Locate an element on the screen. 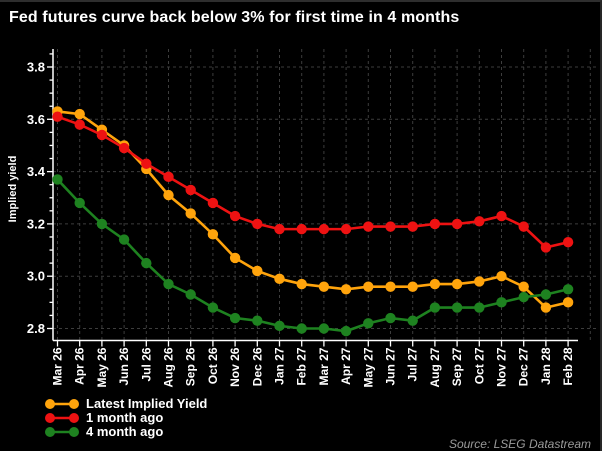  legend-item-latest-implied-yield: Latest Implied Yield is located at coordinates (126, 403).